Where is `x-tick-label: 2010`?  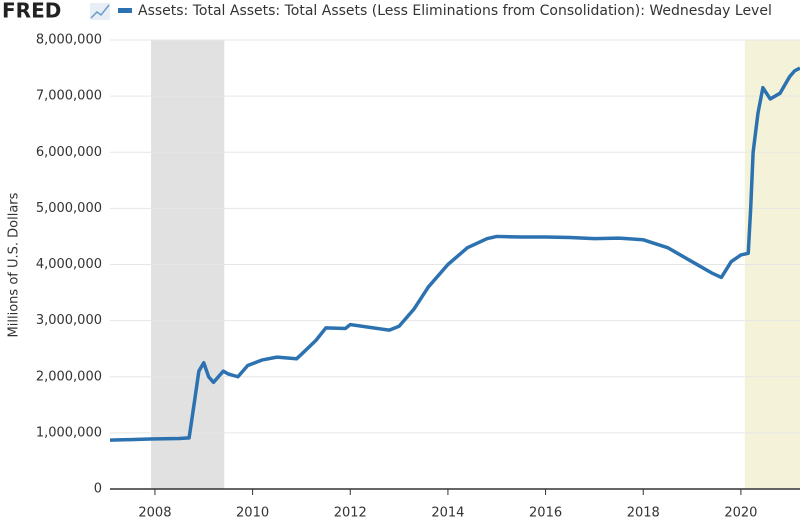
x-tick-label: 2010 is located at coordinates (252, 513).